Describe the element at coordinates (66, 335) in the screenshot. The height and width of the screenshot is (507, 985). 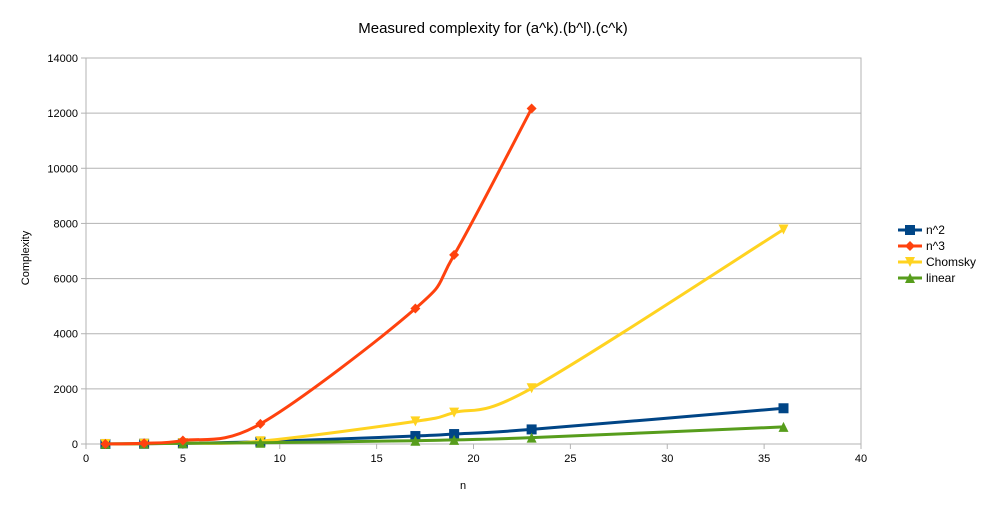
I see `y-tick-label: 4000` at that location.